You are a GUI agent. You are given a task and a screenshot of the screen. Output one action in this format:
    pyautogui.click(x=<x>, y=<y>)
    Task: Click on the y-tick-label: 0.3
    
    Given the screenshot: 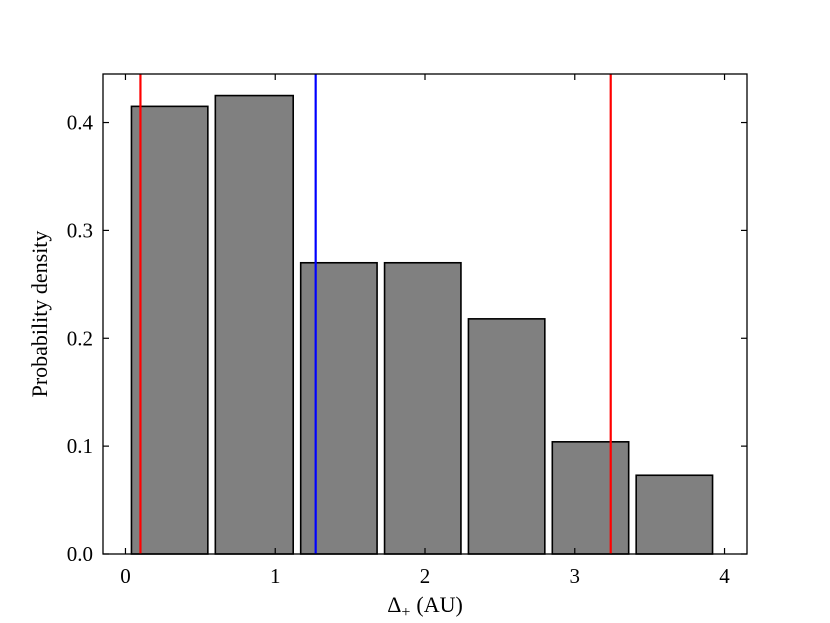 What is the action you would take?
    pyautogui.click(x=80, y=230)
    